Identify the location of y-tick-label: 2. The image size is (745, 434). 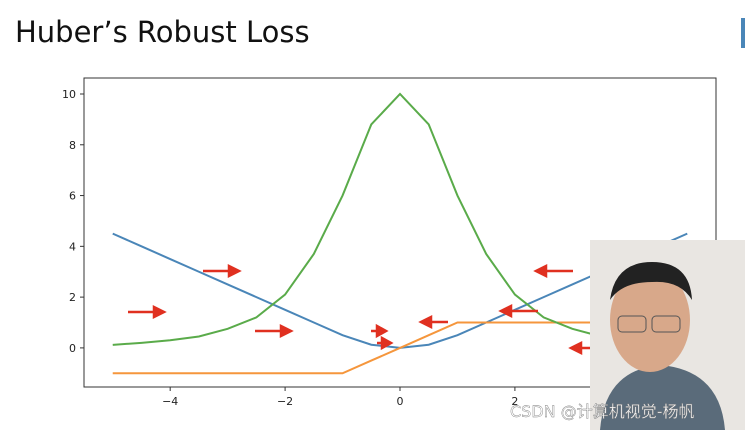
(72, 297).